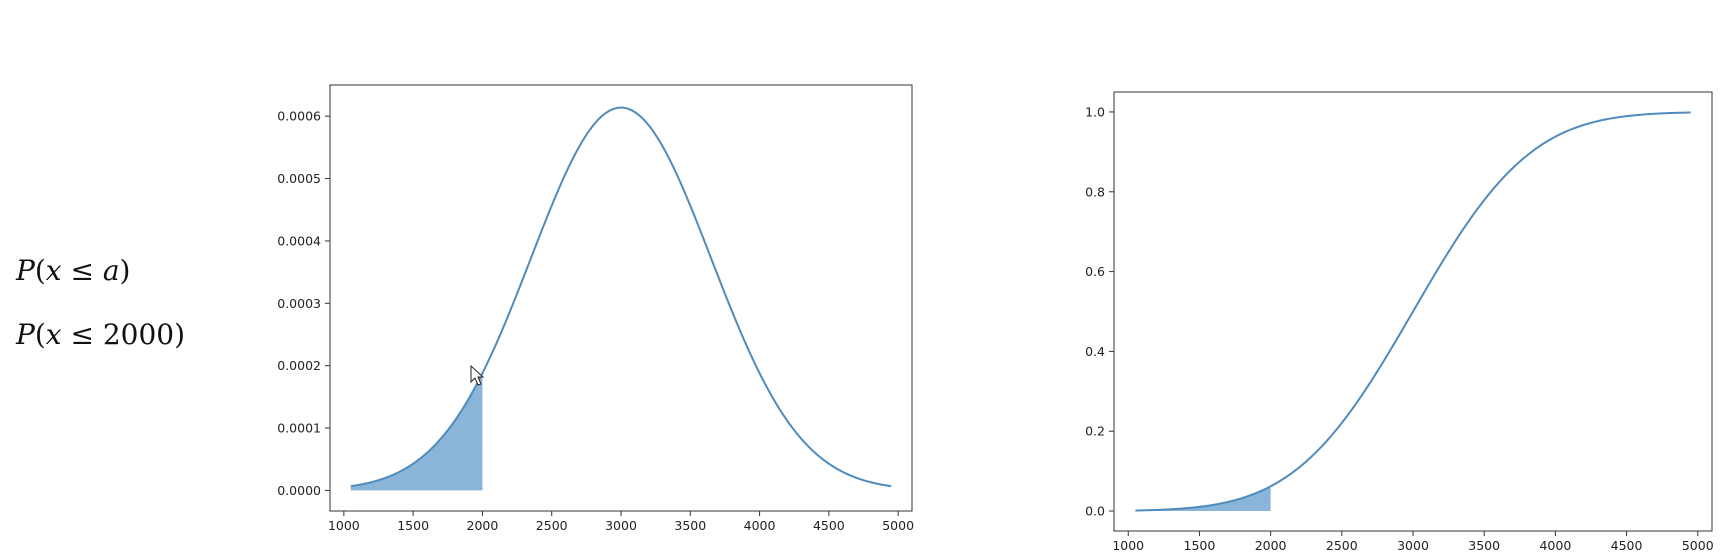 The height and width of the screenshot is (559, 1734). What do you see at coordinates (552, 525) in the screenshot?
I see `pdf-x-tick-label: 2500` at bounding box center [552, 525].